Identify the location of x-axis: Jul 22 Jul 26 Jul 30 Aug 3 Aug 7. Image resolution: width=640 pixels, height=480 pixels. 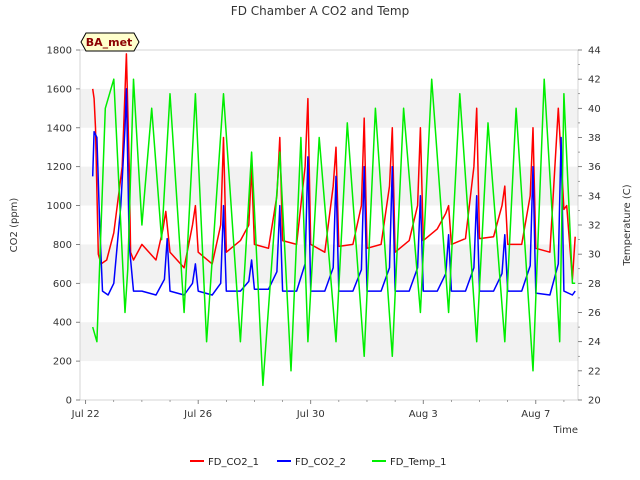
(318, 410).